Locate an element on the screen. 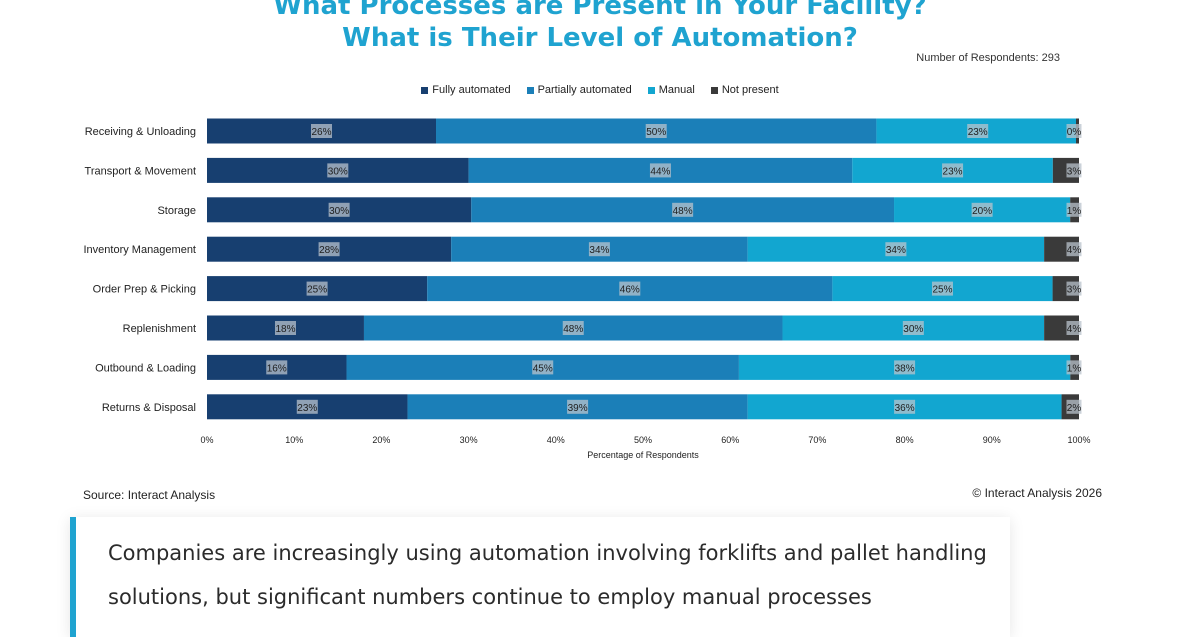  data-label: 20% is located at coordinates (982, 211).